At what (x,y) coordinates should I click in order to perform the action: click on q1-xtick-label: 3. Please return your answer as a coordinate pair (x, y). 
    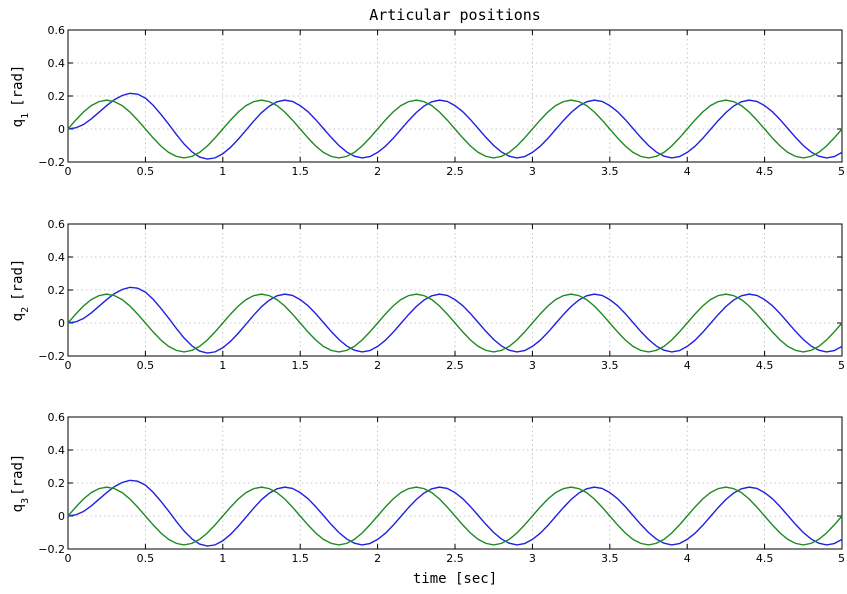
    Looking at the image, I should click on (532, 171).